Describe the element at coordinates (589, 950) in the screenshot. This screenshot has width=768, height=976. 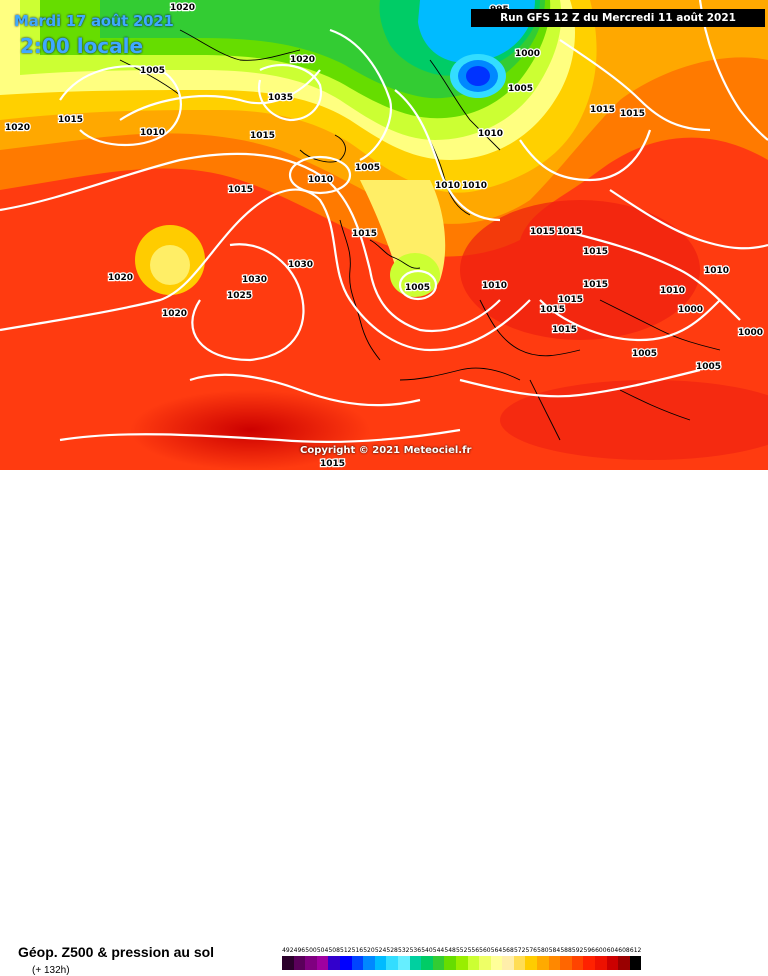
I see `scale-label: 596` at that location.